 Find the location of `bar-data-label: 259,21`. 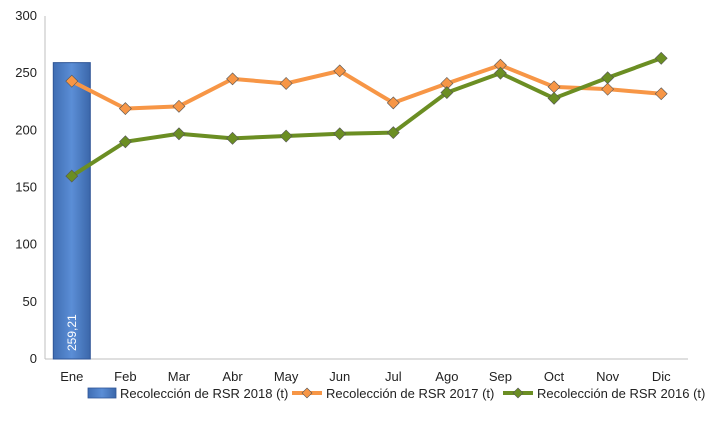

bar-data-label: 259,21 is located at coordinates (72, 332).